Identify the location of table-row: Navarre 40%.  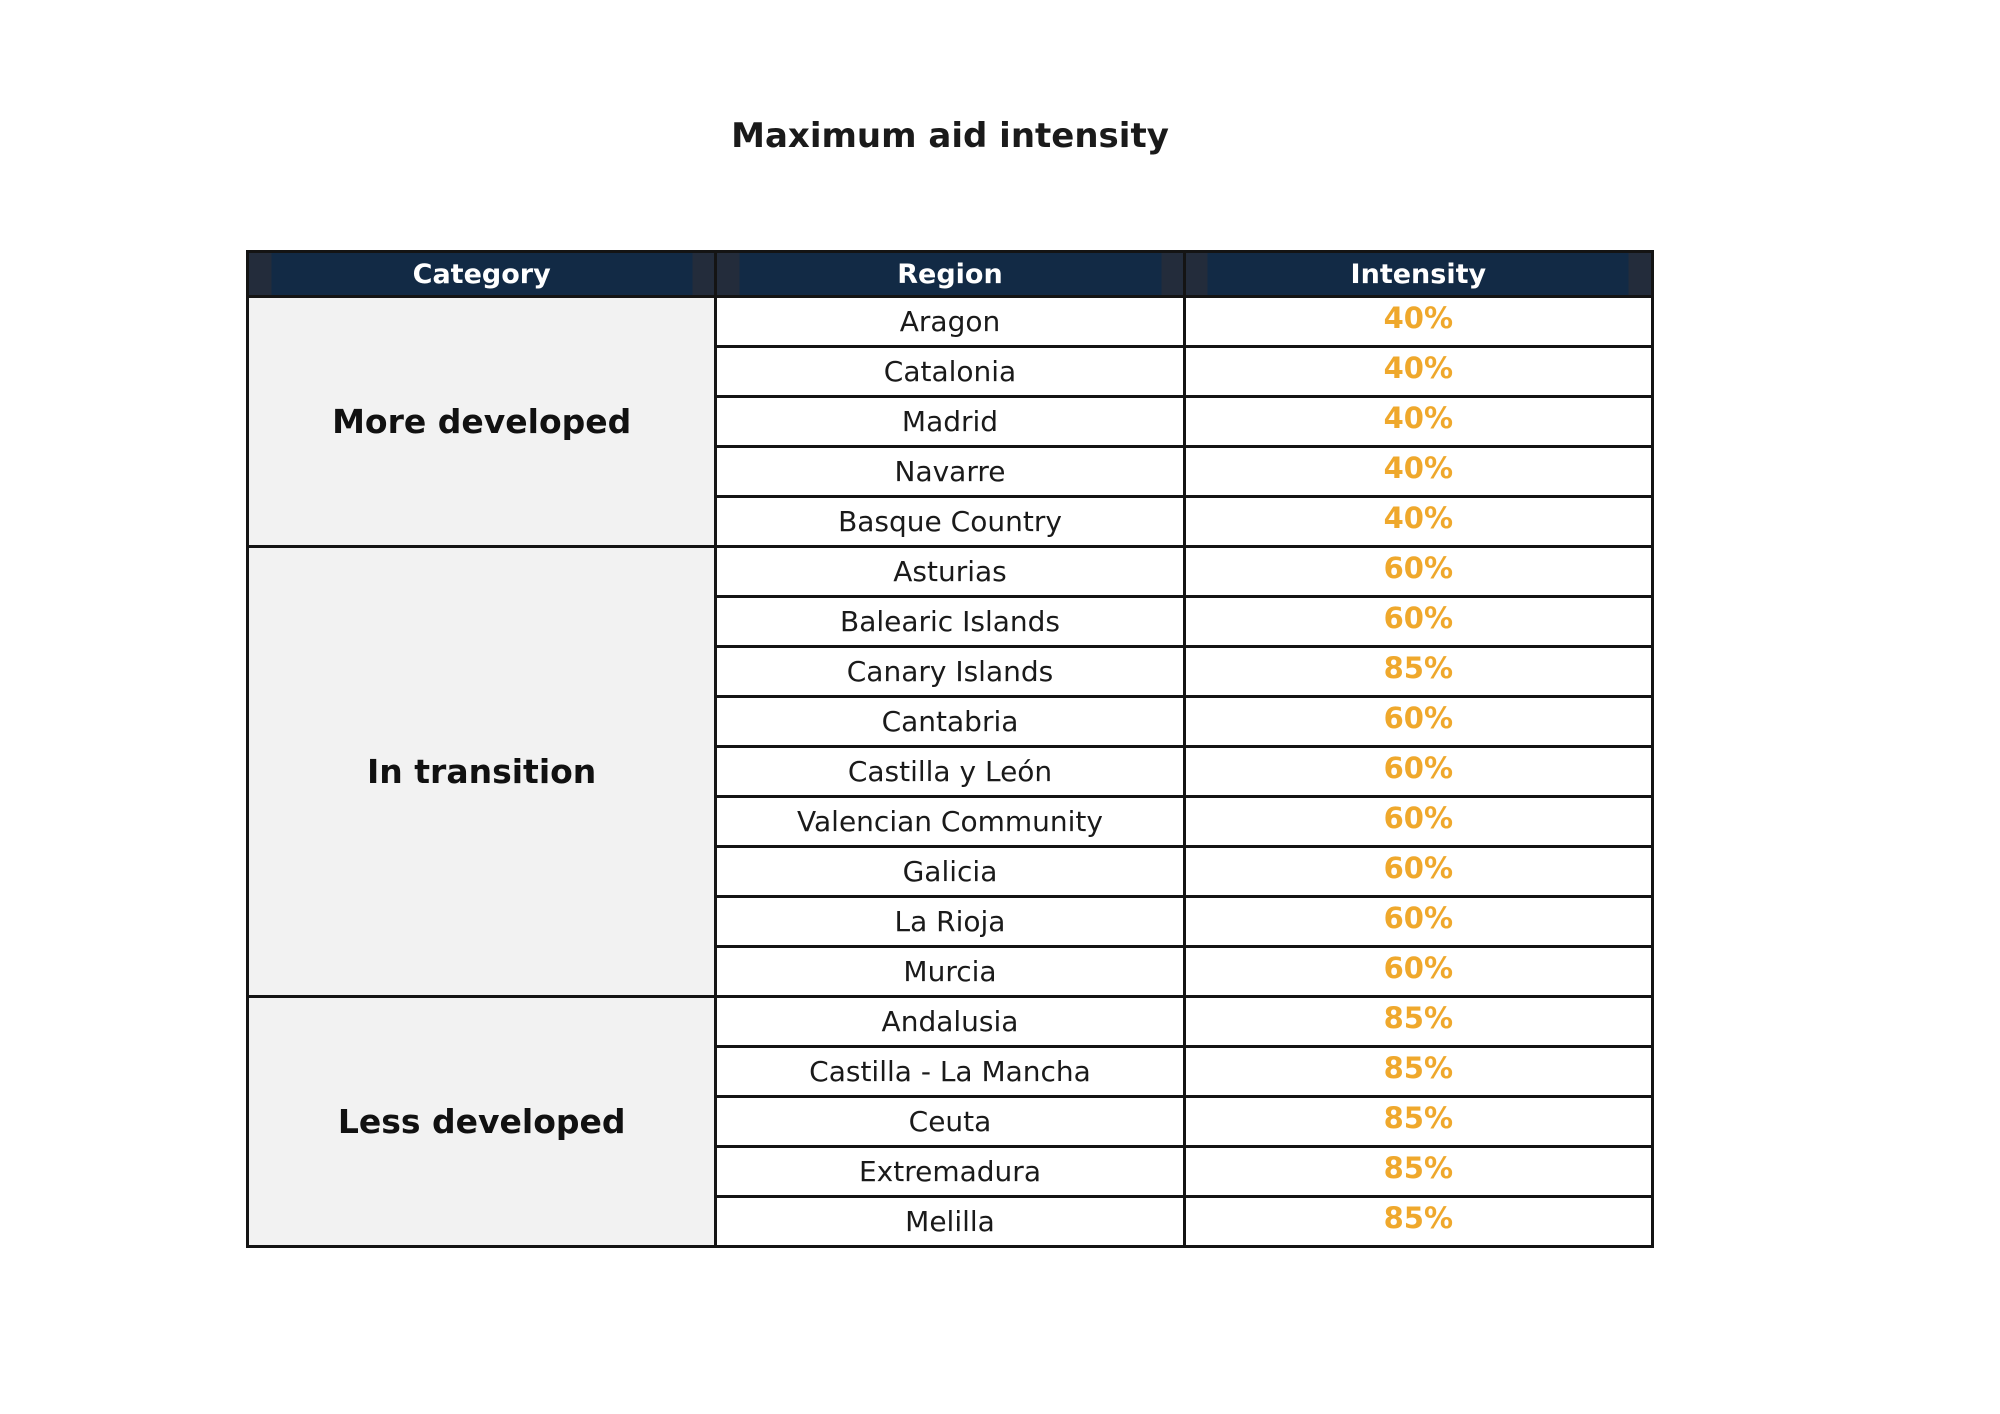
(951, 471).